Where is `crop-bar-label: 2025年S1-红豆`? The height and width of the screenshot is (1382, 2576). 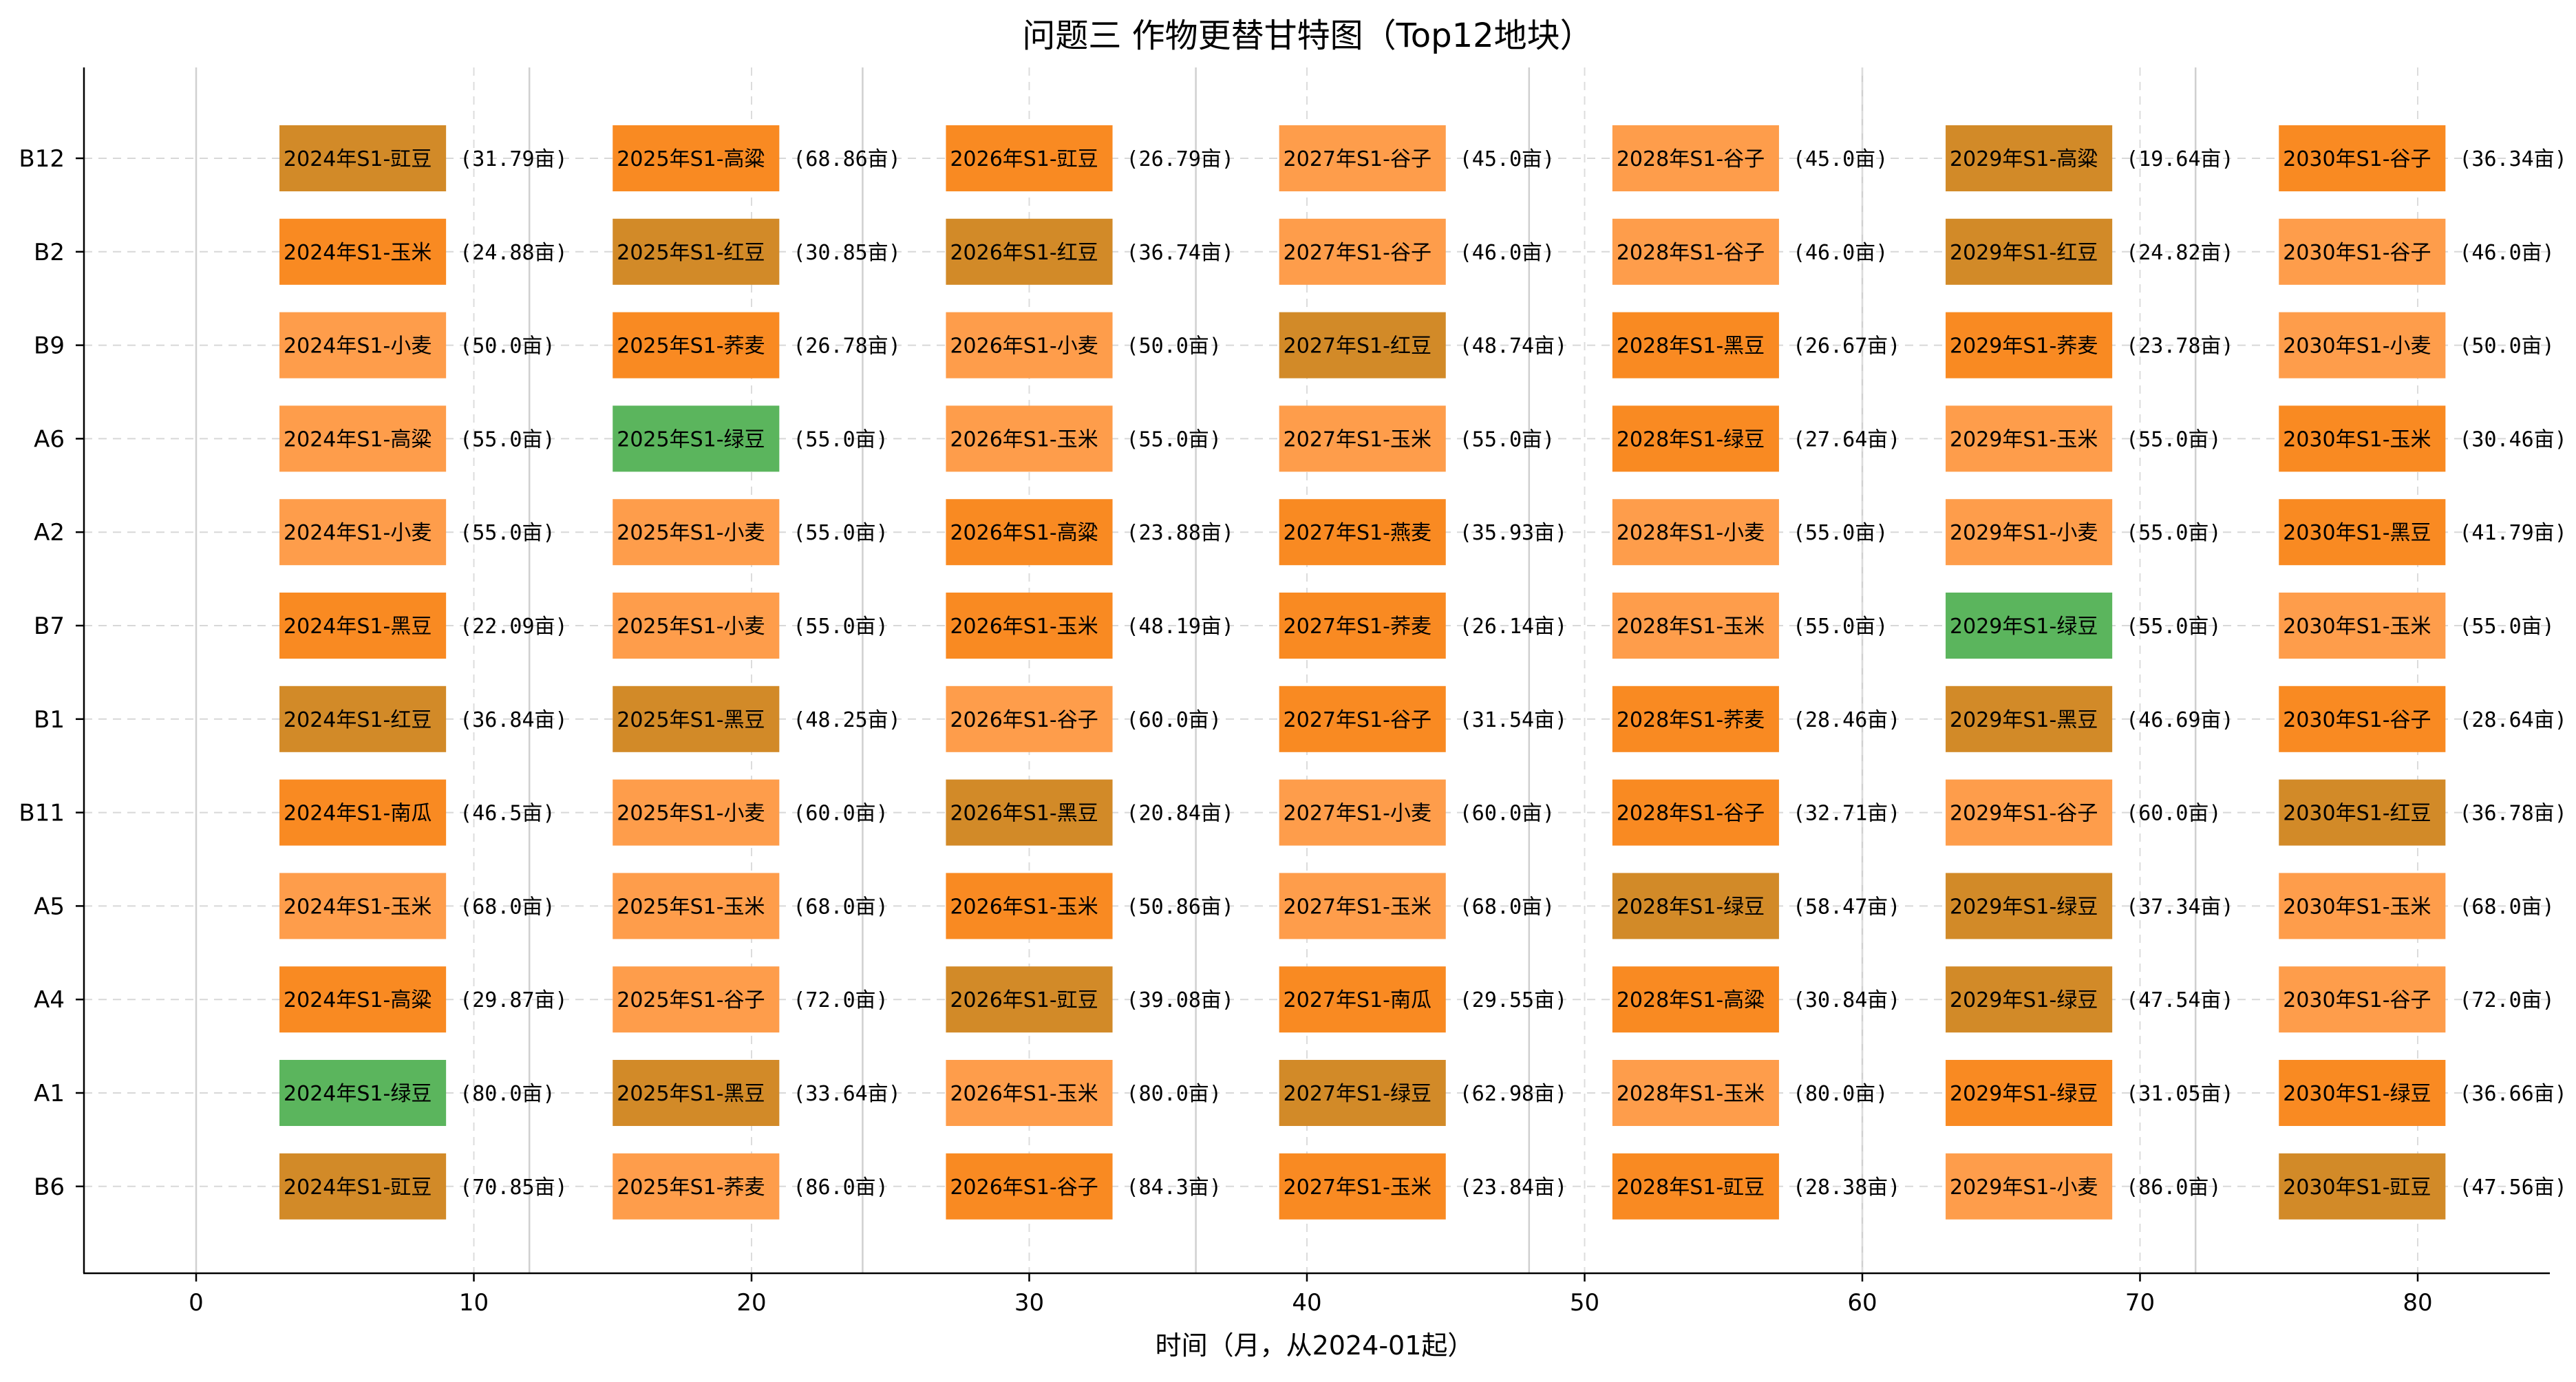 crop-bar-label: 2025年S1-红豆 is located at coordinates (691, 253).